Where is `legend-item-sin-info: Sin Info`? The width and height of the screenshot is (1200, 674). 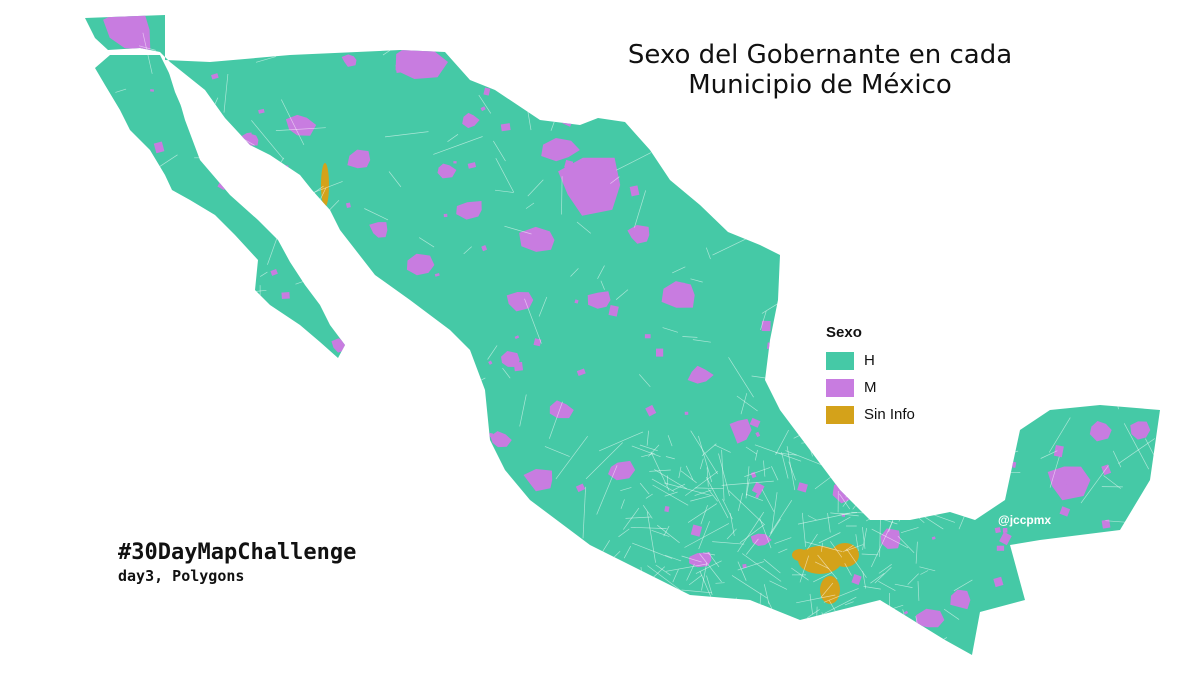
legend-item-sin-info: Sin Info is located at coordinates (870, 414).